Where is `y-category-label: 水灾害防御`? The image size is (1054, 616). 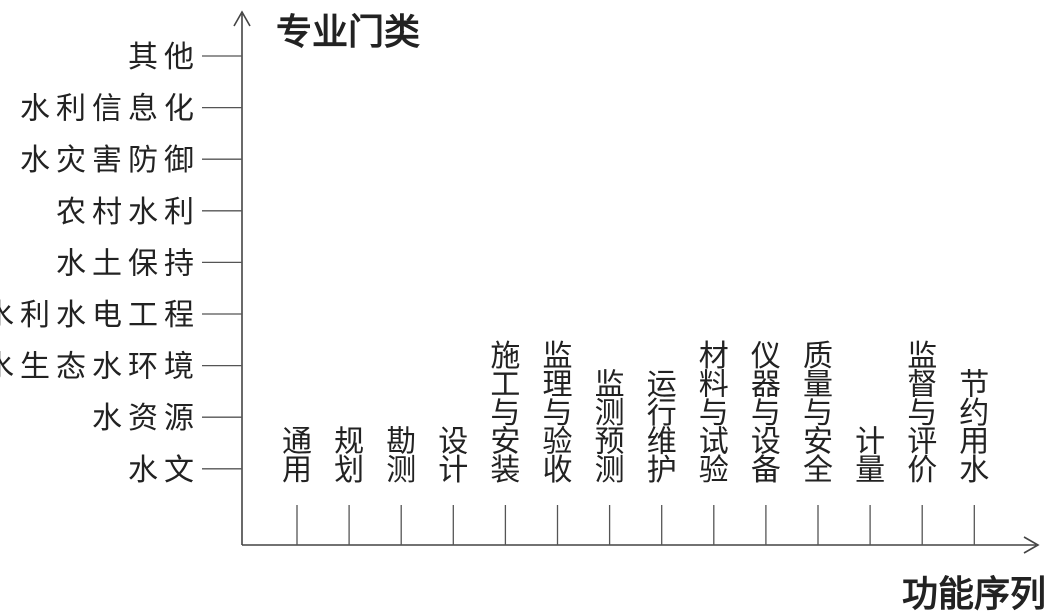
y-category-label: 水灾害防御 is located at coordinates (110, 160).